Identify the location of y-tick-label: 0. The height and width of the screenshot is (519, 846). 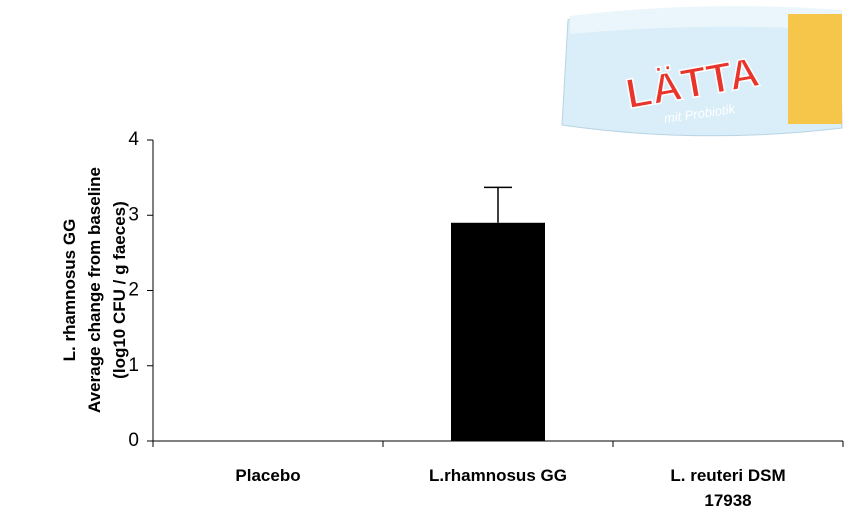
(133, 440).